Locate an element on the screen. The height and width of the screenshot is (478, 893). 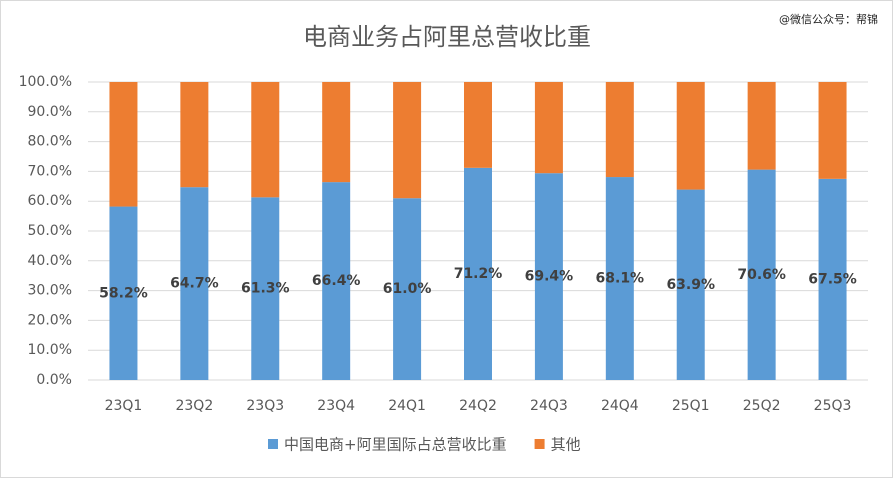
y-tick-label: 70.0% is located at coordinates (50, 171).